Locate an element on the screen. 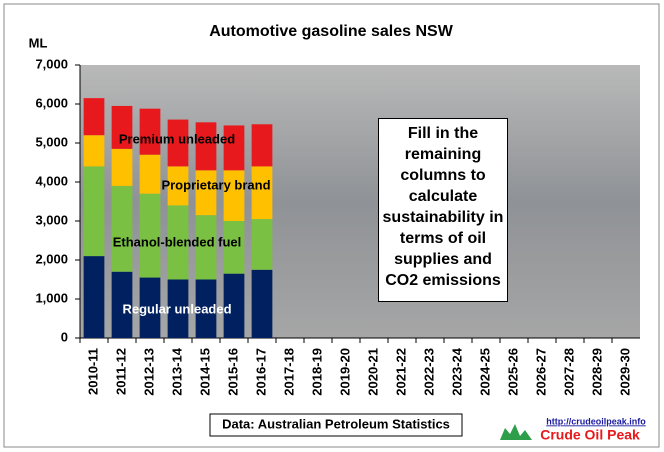 The image size is (664, 452). x-tick-label: 2017-18 is located at coordinates (288, 372).